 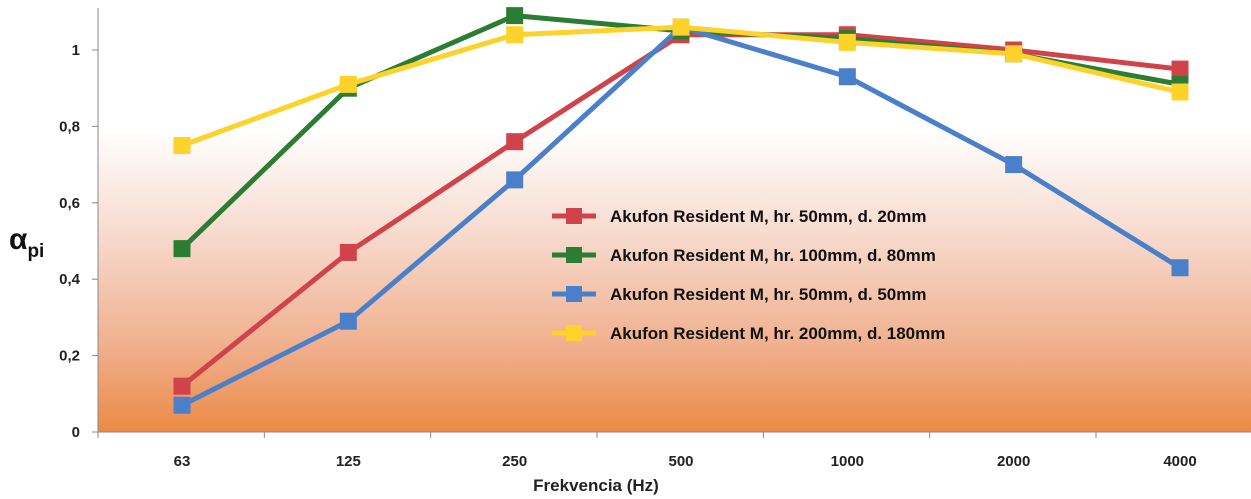 I want to click on x-tick-labels: 63 125 250 500 1000 2000 4000, so click(x=685, y=461).